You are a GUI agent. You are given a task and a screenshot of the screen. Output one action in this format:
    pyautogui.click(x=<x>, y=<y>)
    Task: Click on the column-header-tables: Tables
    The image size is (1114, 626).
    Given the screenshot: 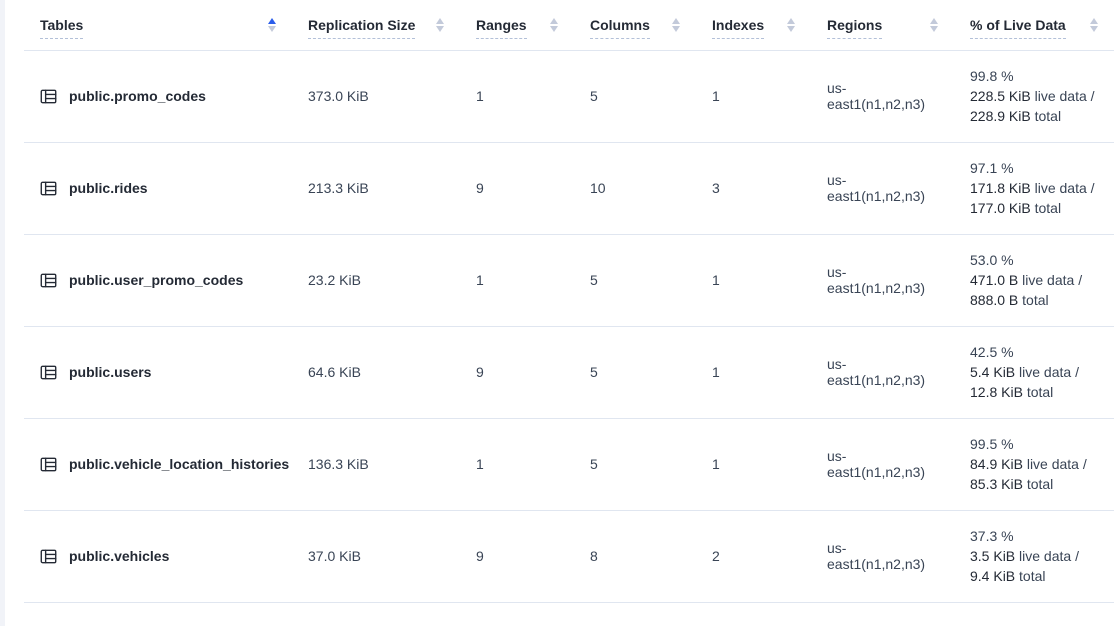 What is the action you would take?
    pyautogui.click(x=158, y=25)
    